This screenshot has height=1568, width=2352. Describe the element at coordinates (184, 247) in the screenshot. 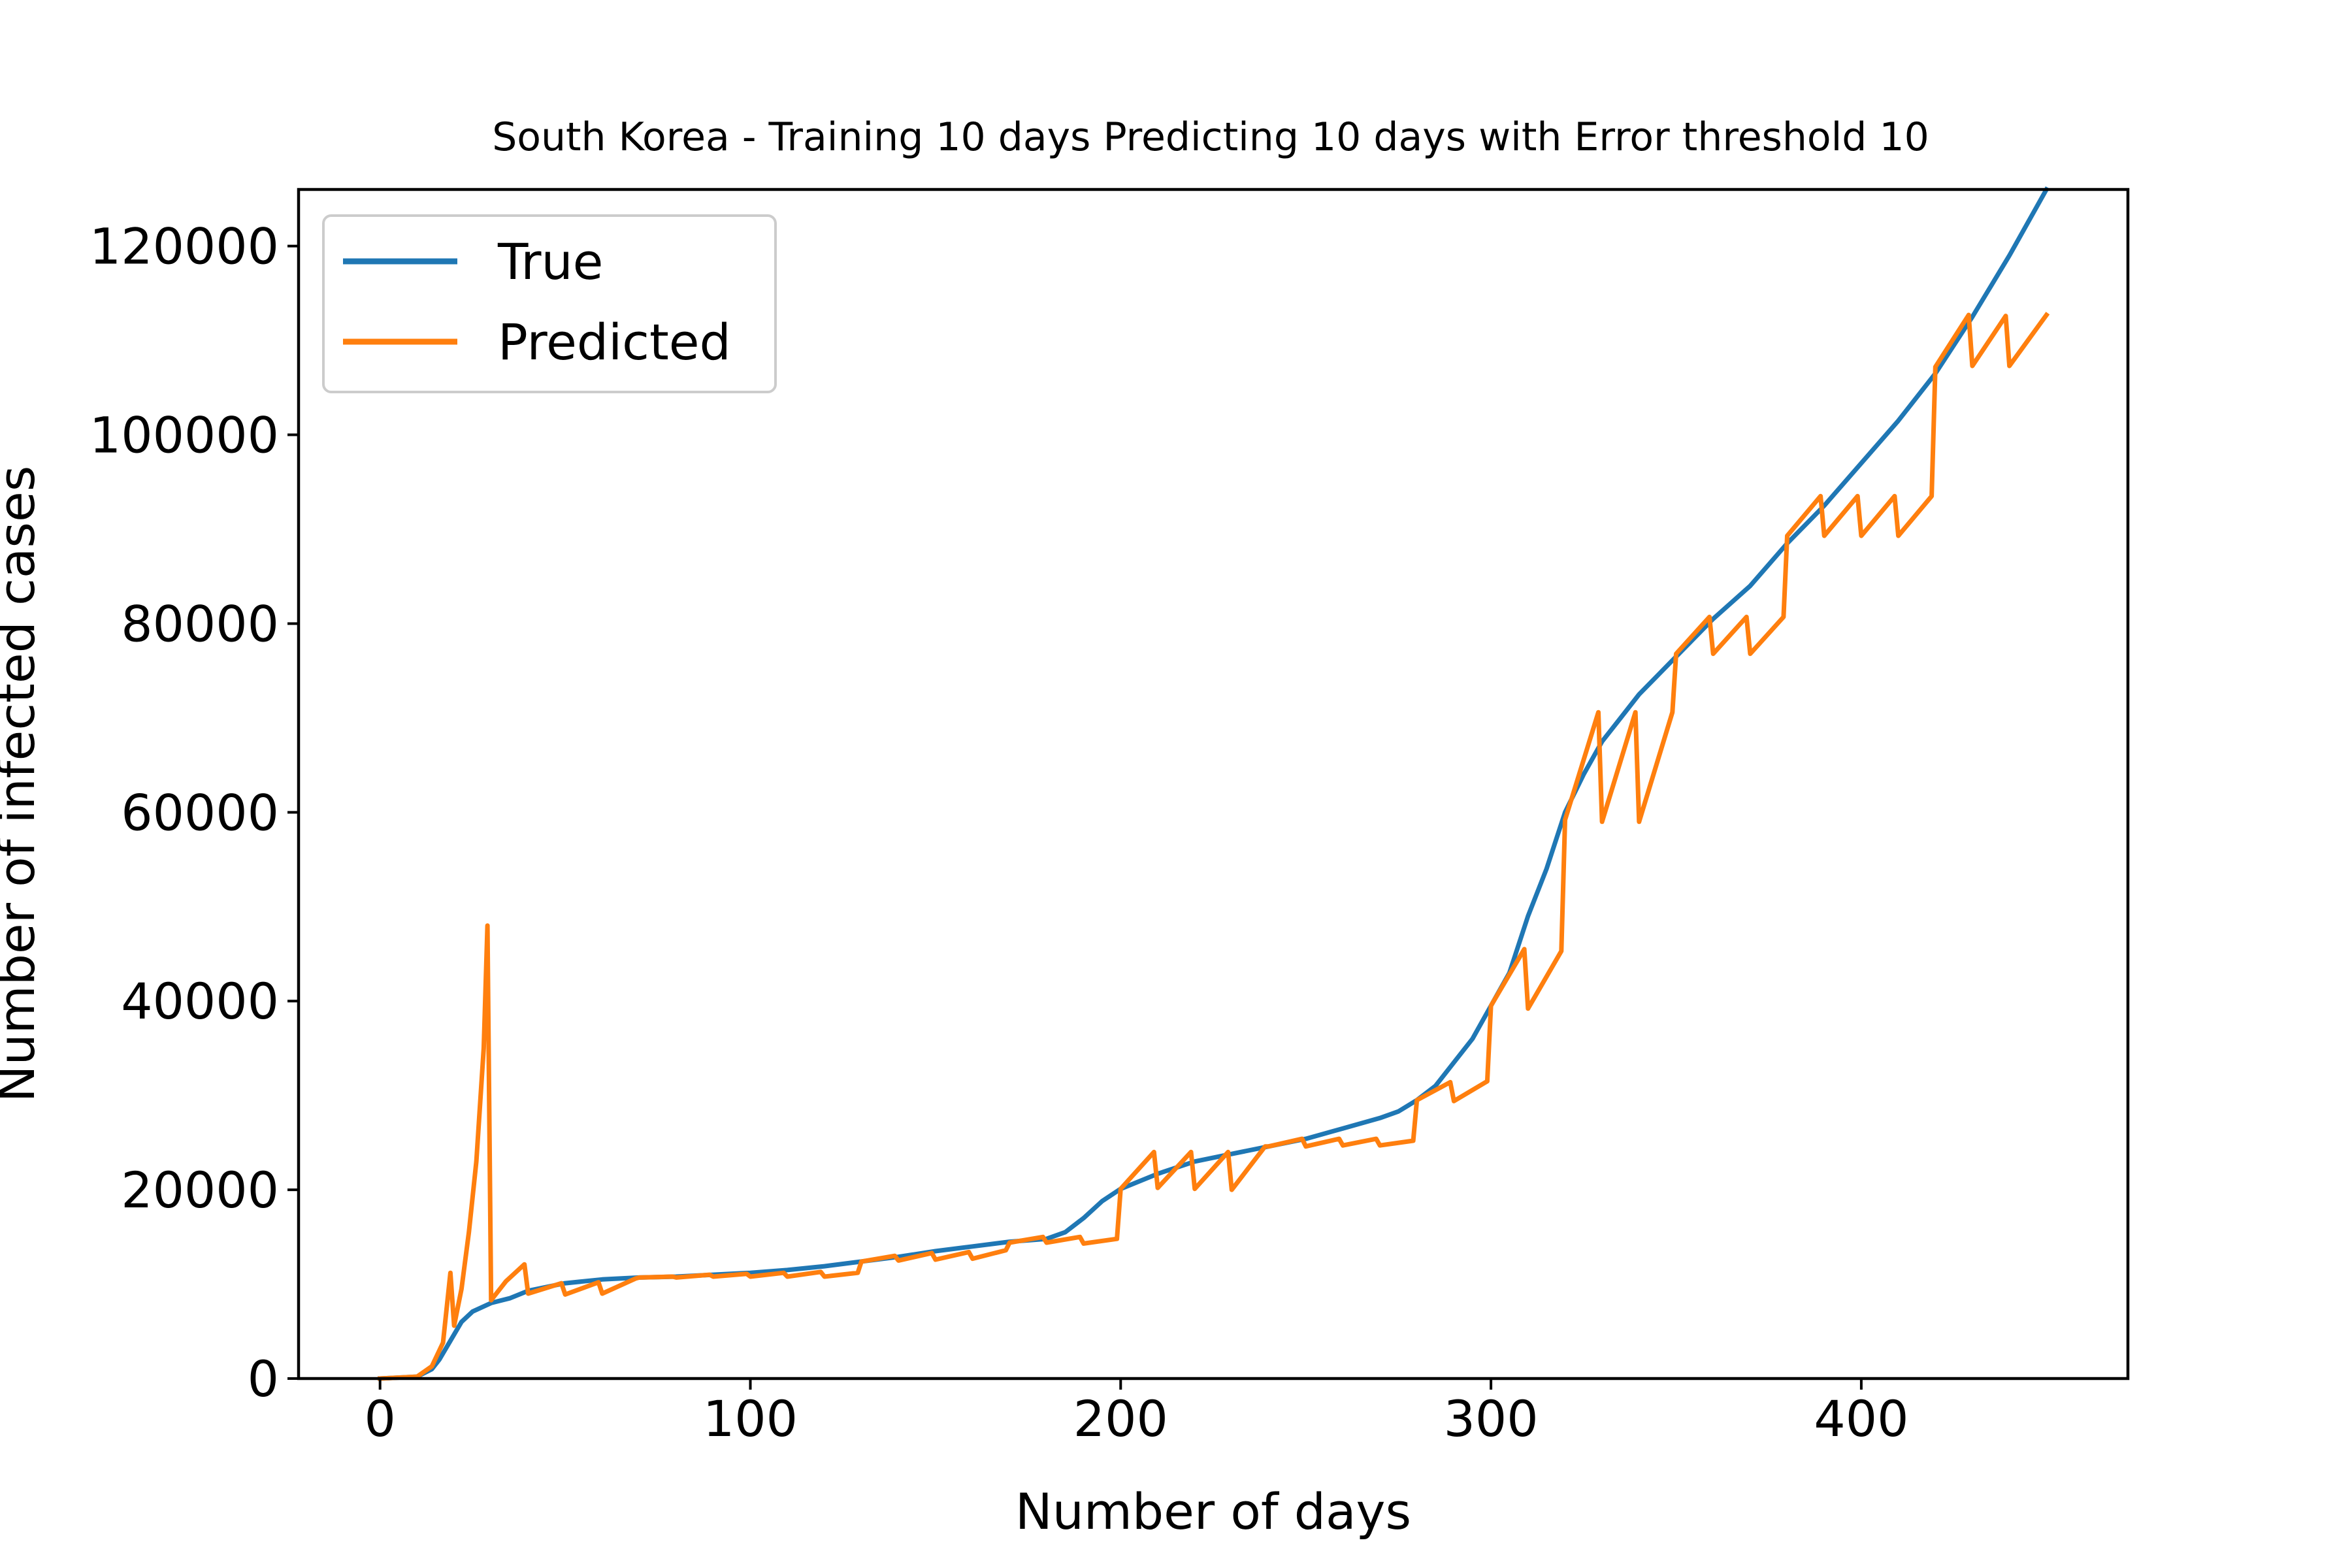

I see `y-tick-label: 120000` at that location.